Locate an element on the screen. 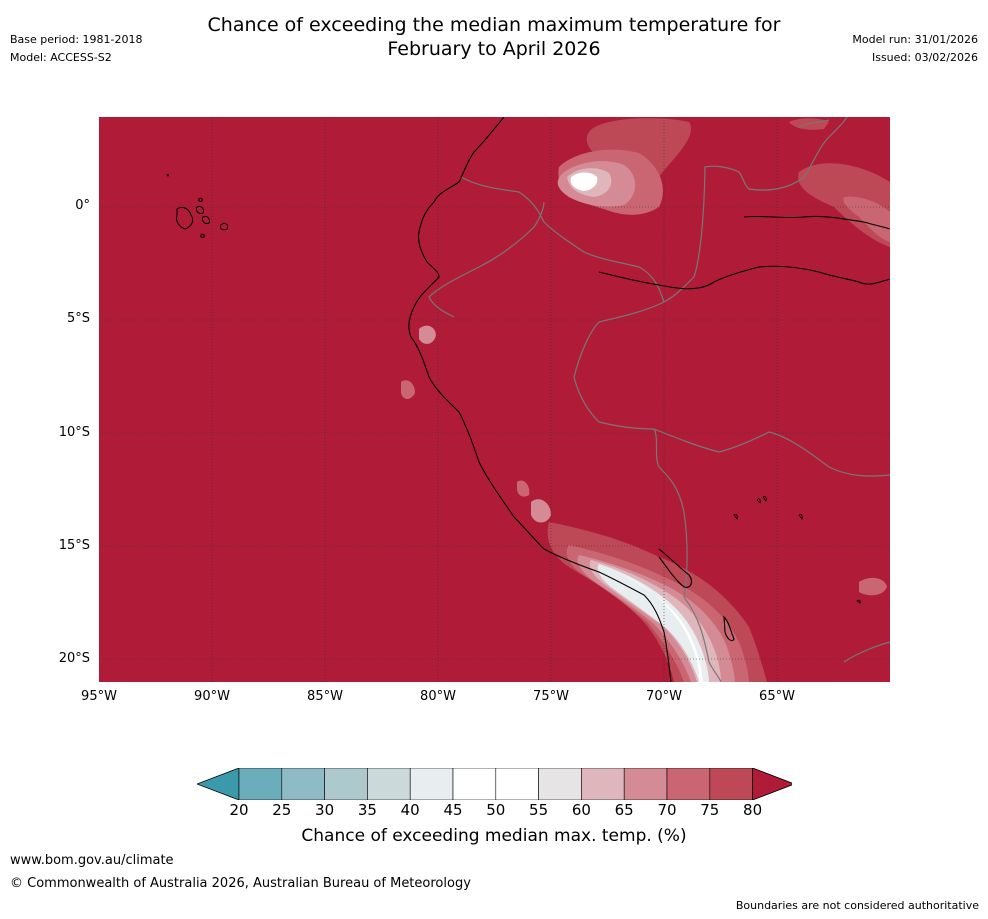  base-period-text: Base period: 1981-2018 is located at coordinates (76, 39).